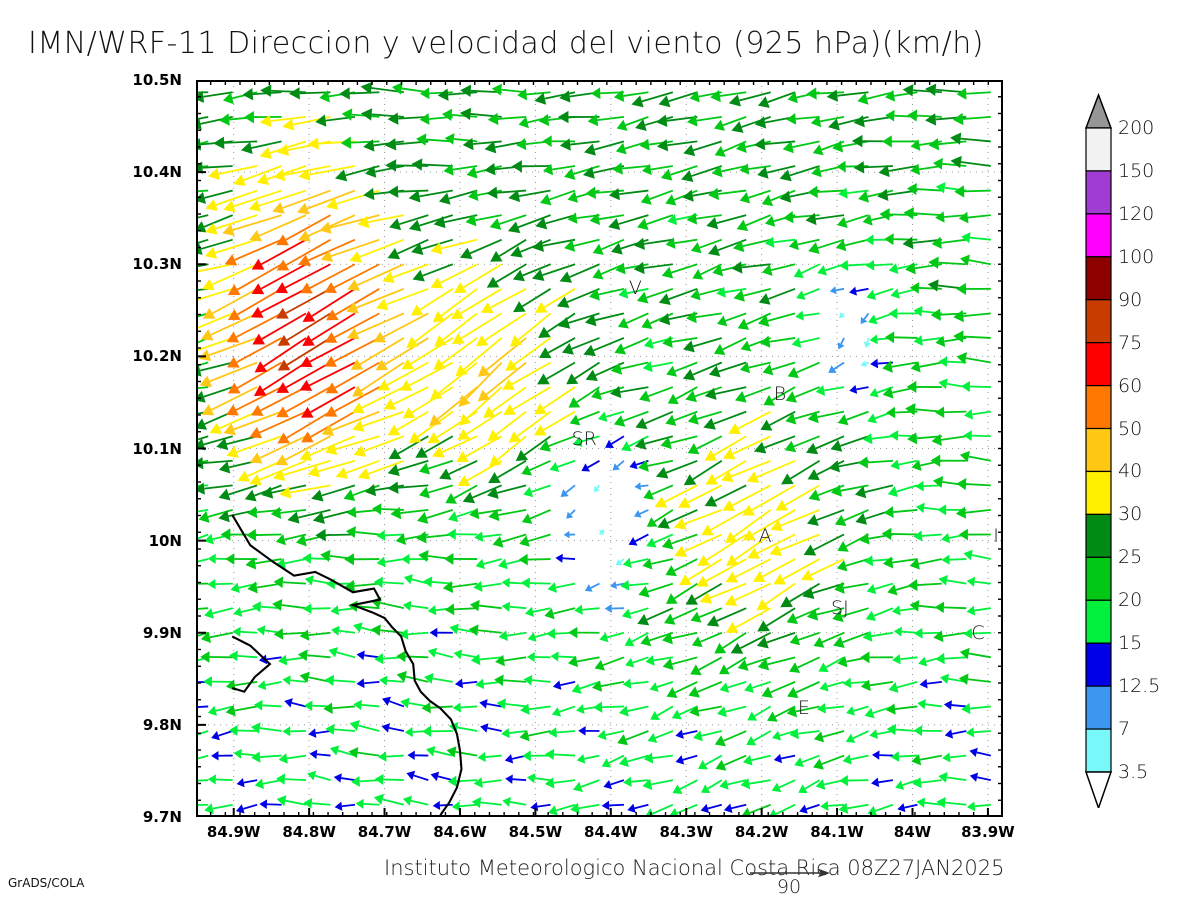  Describe the element at coordinates (251, 664) in the screenshot. I see `coastline-inlet` at that location.